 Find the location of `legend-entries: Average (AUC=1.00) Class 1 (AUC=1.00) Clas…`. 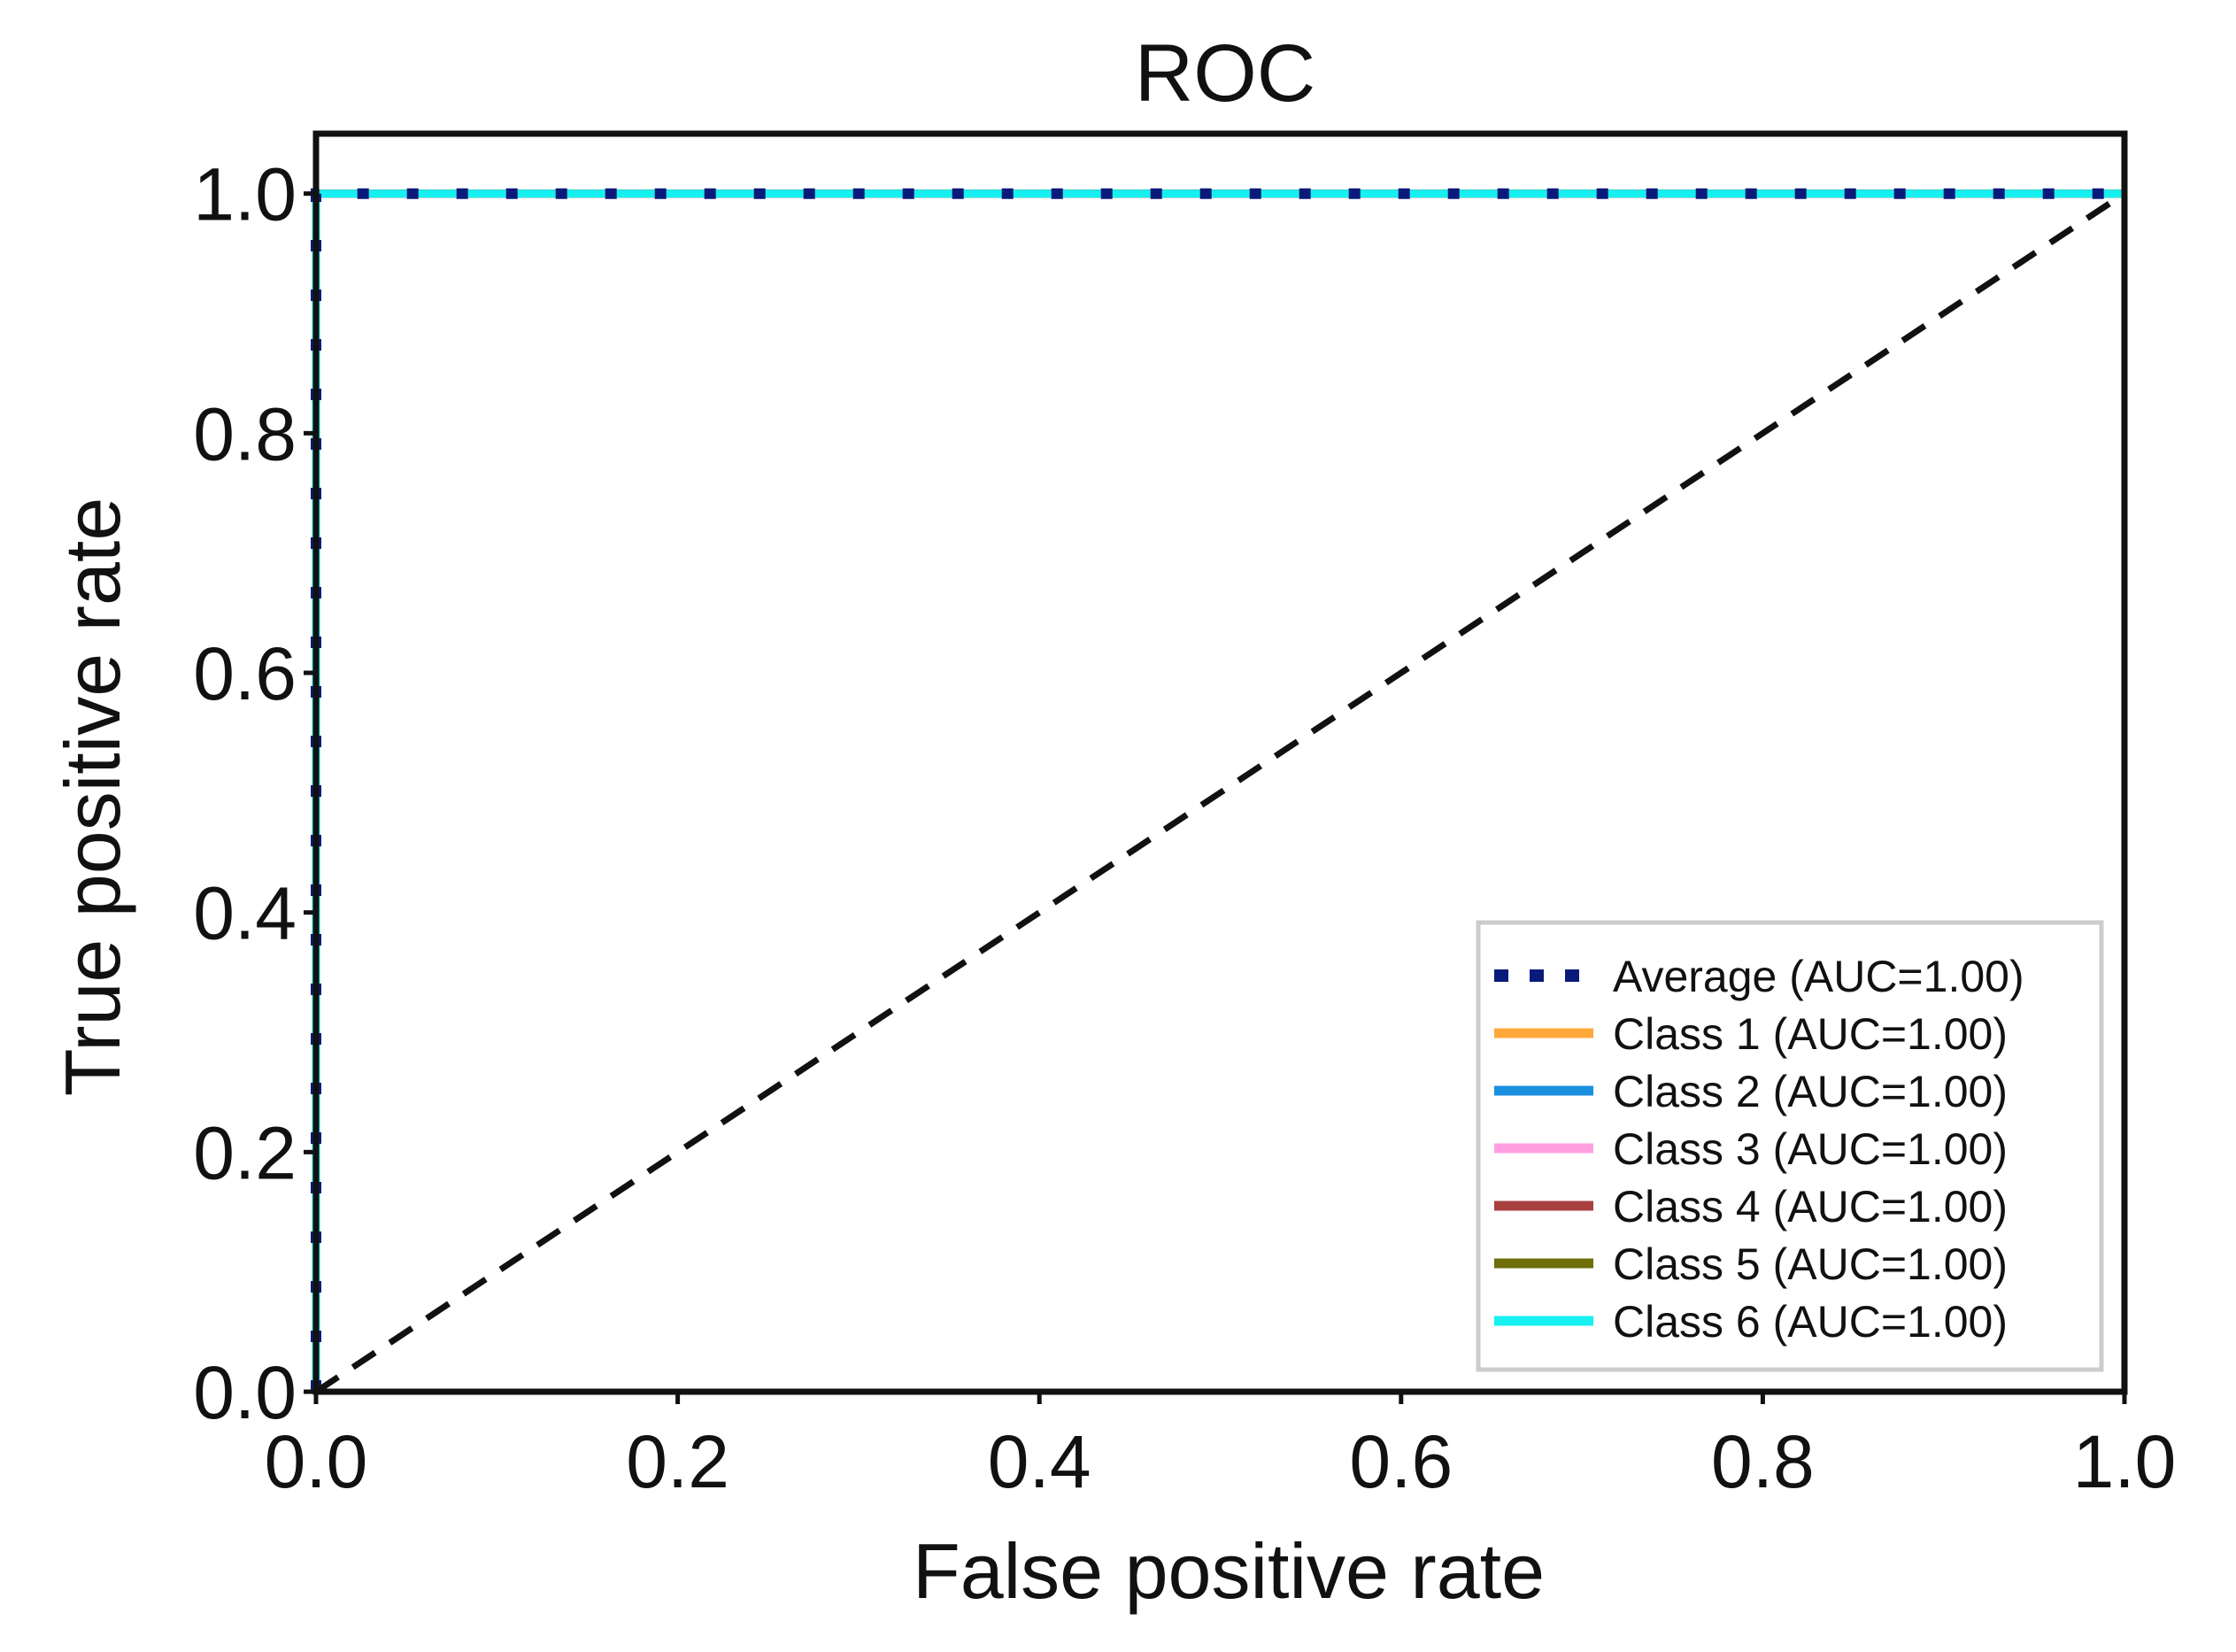

legend-entries: Average (AUC=1.00) Class 1 (AUC=1.00) Clas… is located at coordinates (1759, 1149).